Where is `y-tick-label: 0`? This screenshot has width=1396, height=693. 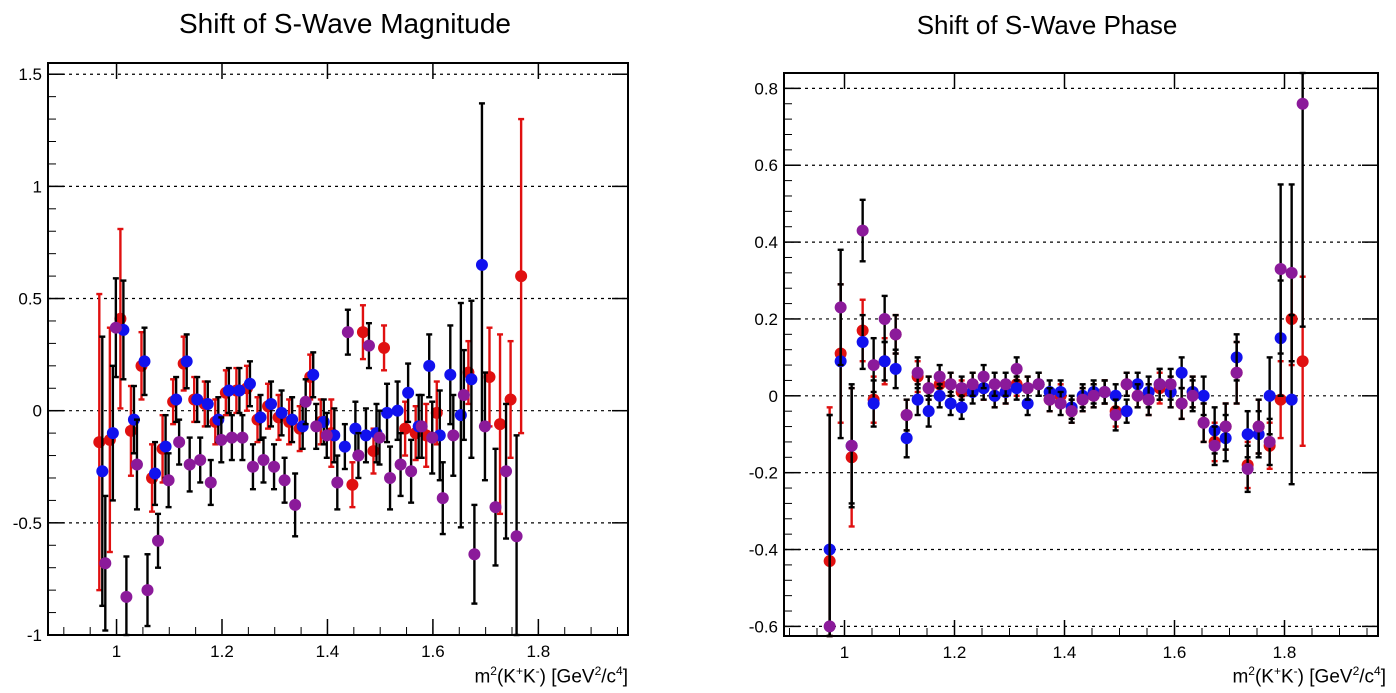 y-tick-label: 0 is located at coordinates (37, 411).